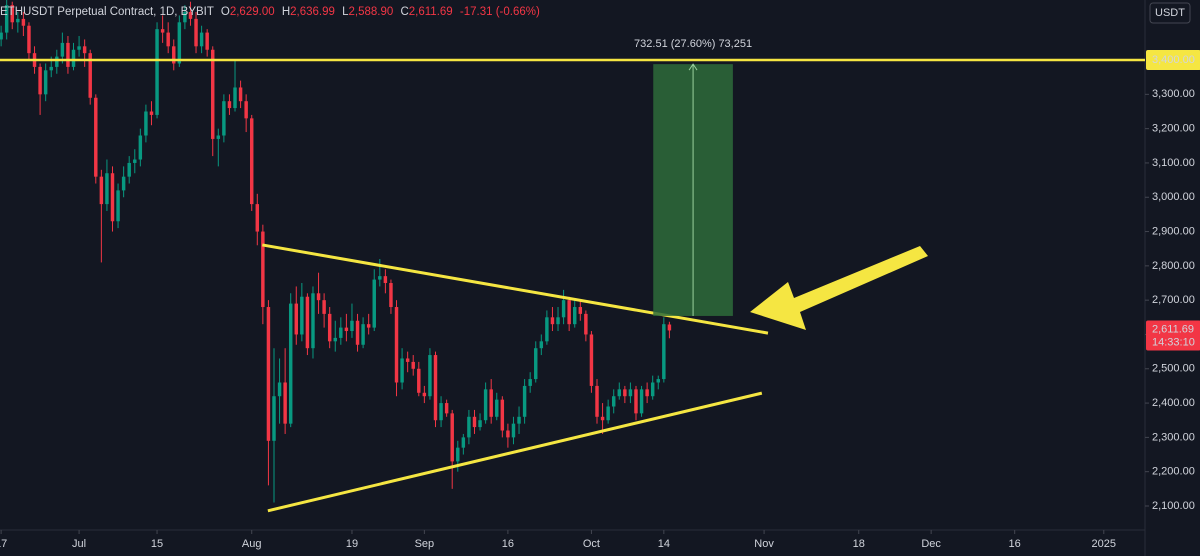 The height and width of the screenshot is (556, 1200). I want to click on currency-button, so click(1170, 13).